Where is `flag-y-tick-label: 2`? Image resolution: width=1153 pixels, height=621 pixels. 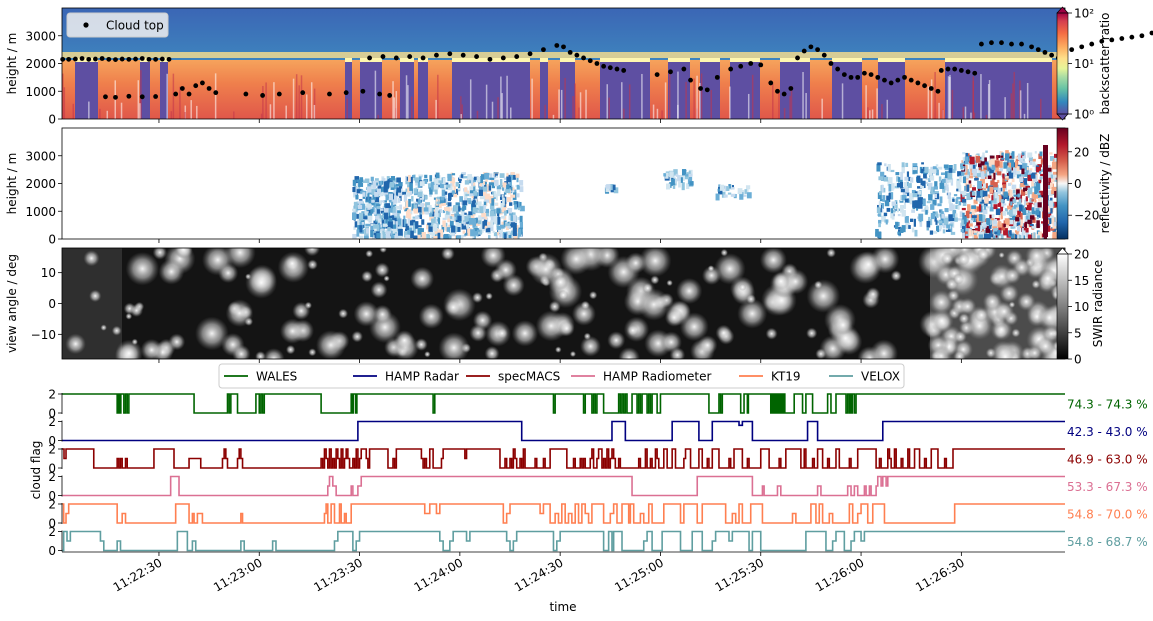
flag-y-tick-label: 2 is located at coordinates (52, 422).